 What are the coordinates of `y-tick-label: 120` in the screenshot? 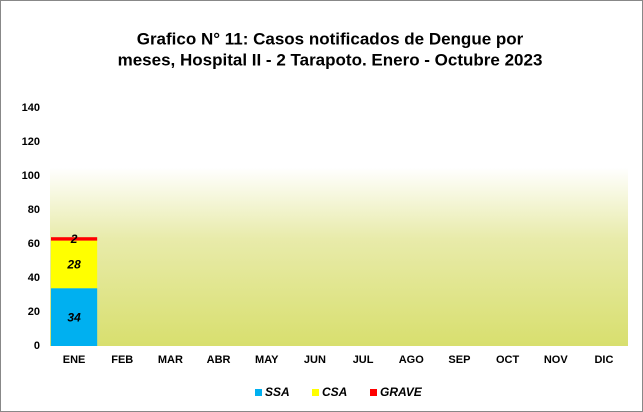 It's located at (31, 142).